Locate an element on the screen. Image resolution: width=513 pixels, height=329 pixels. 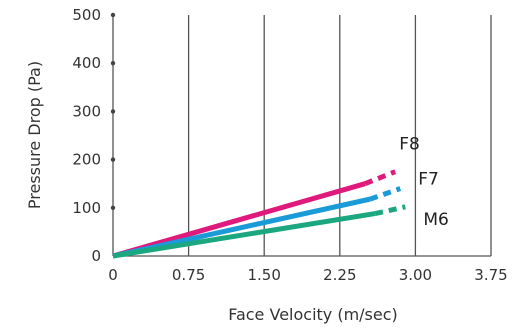
x-tick-label: 3.75 is located at coordinates (490, 275).